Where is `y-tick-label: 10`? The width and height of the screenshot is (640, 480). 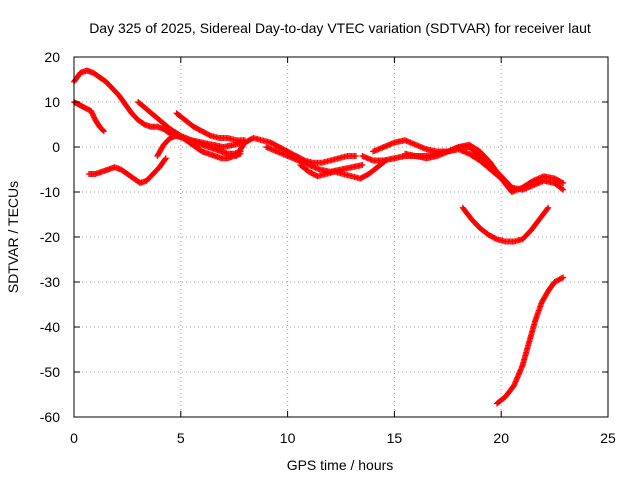
y-tick-label: 10 is located at coordinates (52, 102).